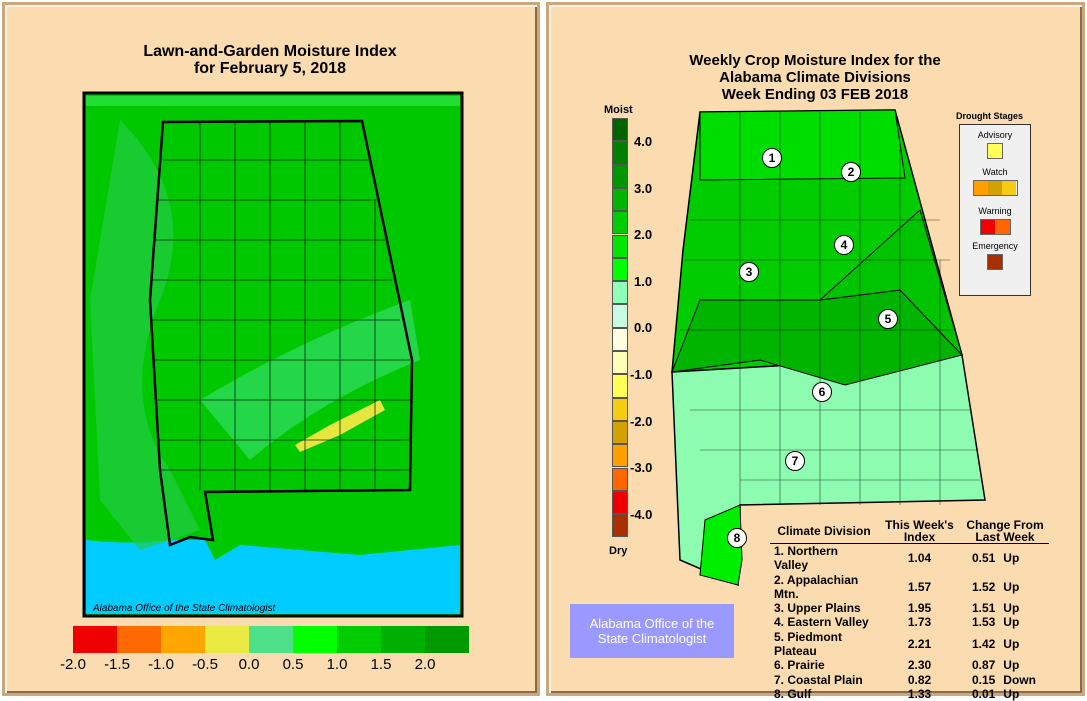 This screenshot has height=701, width=1087. I want to click on legend-label: 0.0, so click(249, 664).